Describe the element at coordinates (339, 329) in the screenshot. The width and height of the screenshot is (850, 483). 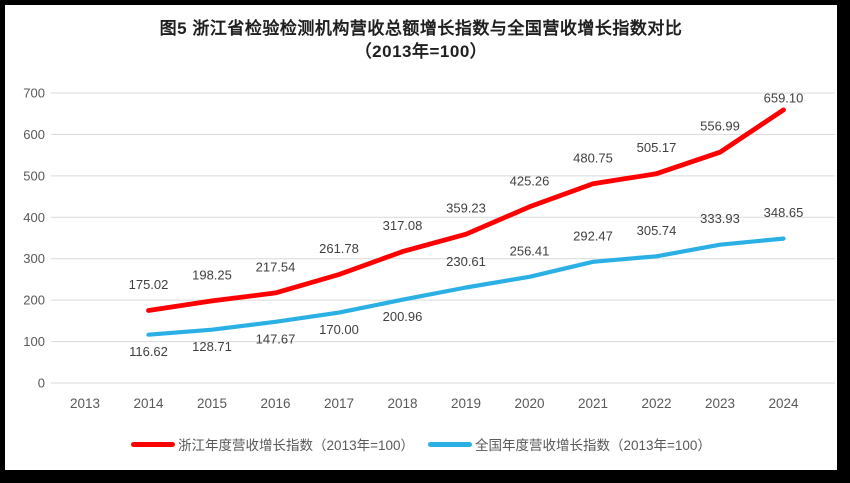
I see `data-label: 170.00` at that location.